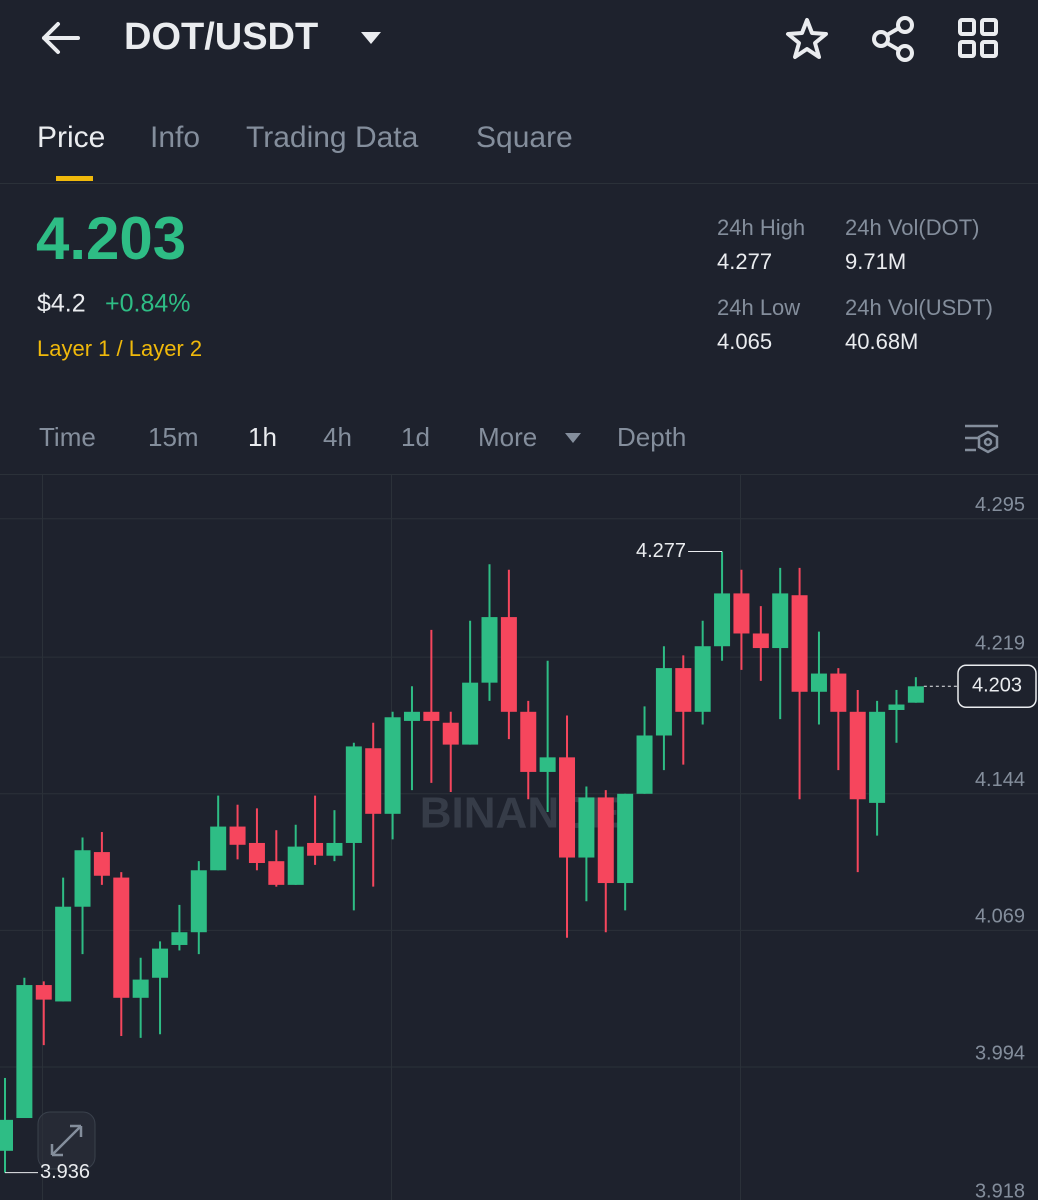 The height and width of the screenshot is (1200, 1038). What do you see at coordinates (1000, 505) in the screenshot?
I see `y-tick-label: 4.295` at bounding box center [1000, 505].